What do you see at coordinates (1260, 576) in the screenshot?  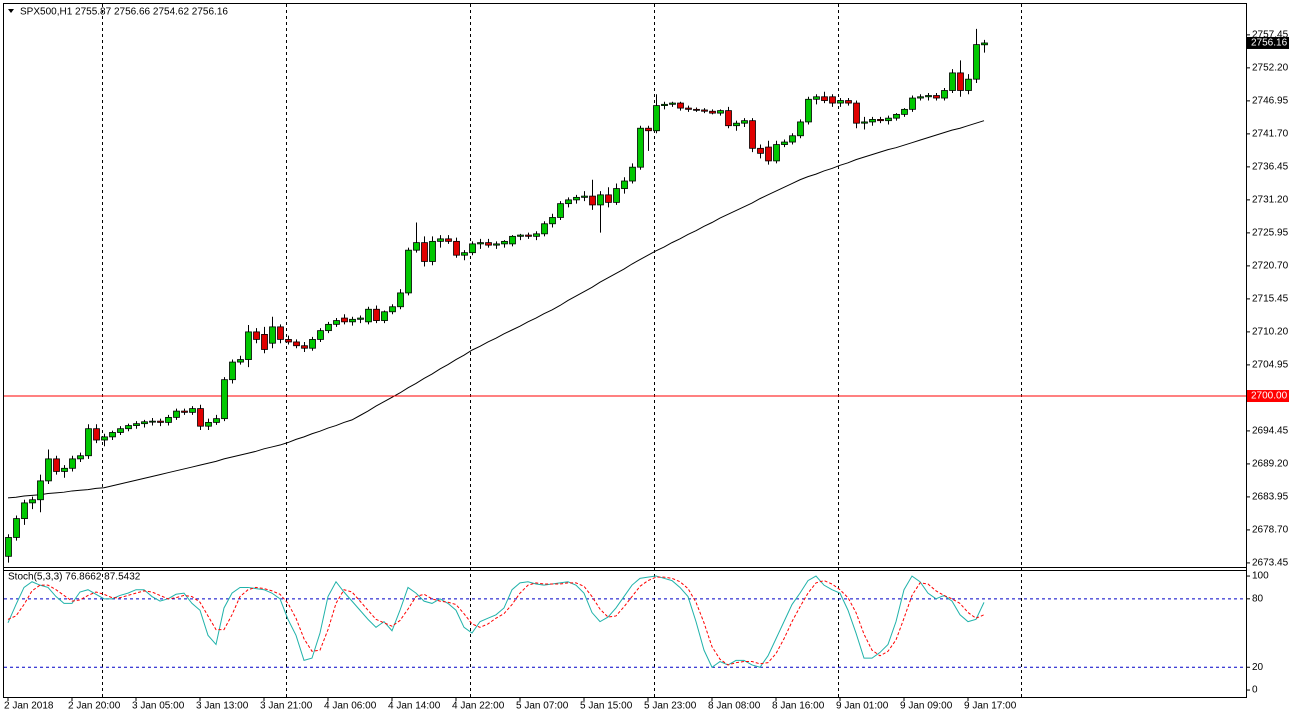 I see `y-tick-label: 100` at bounding box center [1260, 576].